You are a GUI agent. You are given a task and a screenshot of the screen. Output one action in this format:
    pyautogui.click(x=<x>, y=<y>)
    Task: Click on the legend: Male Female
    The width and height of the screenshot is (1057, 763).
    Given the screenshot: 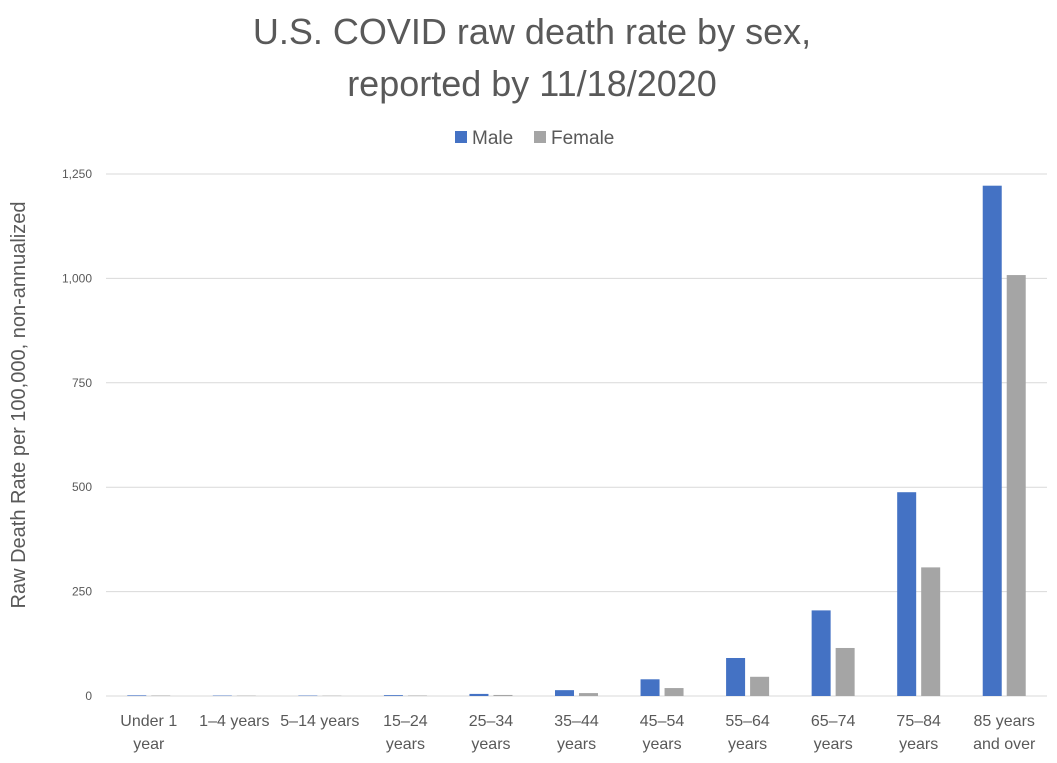 What is the action you would take?
    pyautogui.click(x=534, y=138)
    